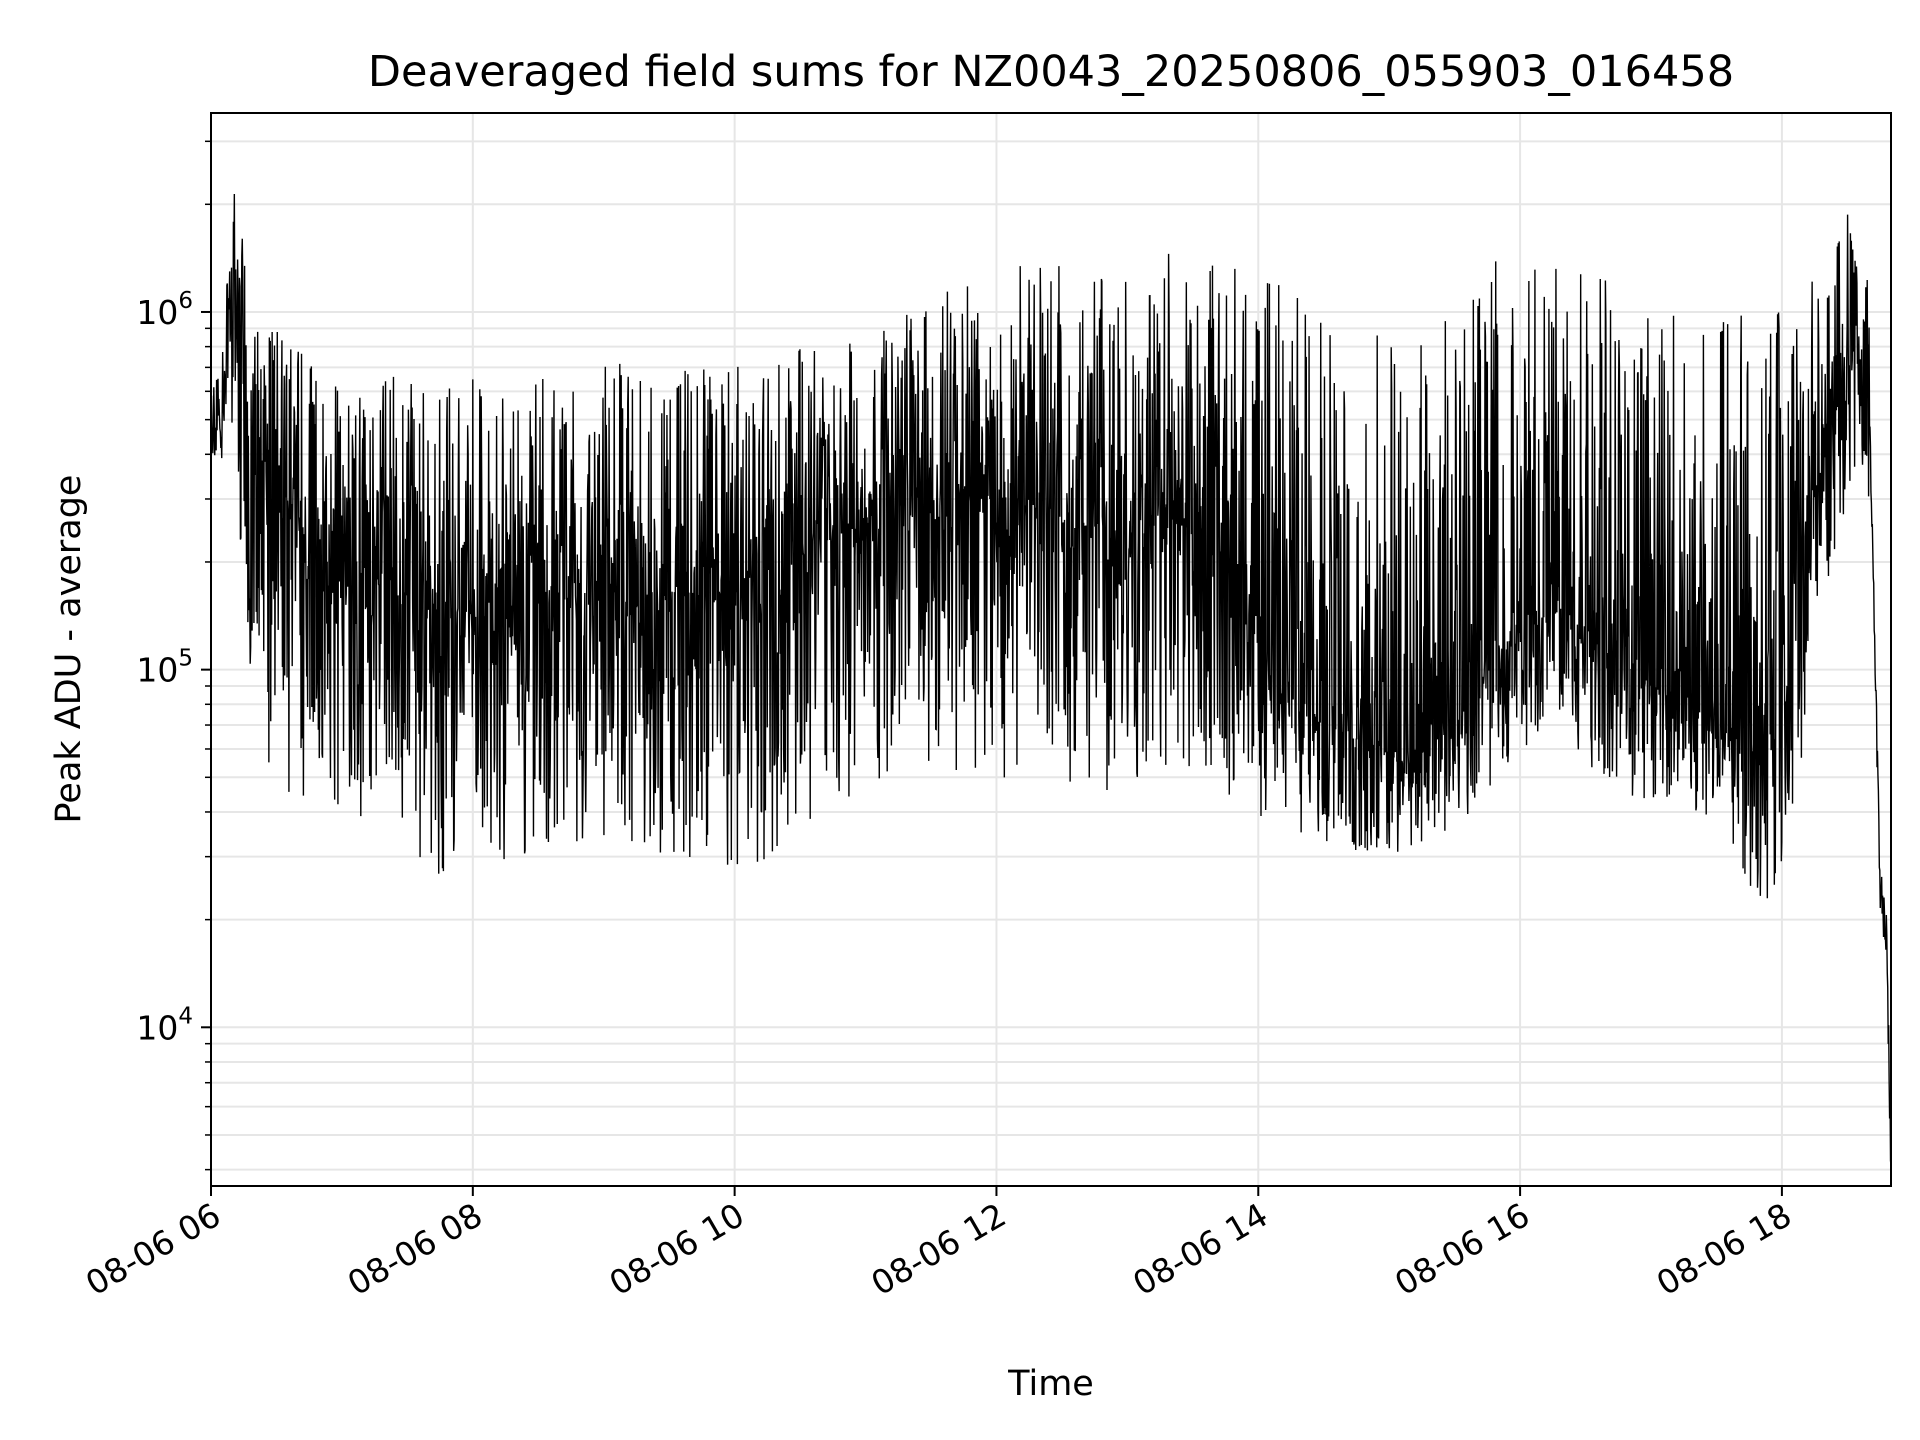 The width and height of the screenshot is (1920, 1440). I want to click on y-tick-exponent: 5, so click(185, 659).